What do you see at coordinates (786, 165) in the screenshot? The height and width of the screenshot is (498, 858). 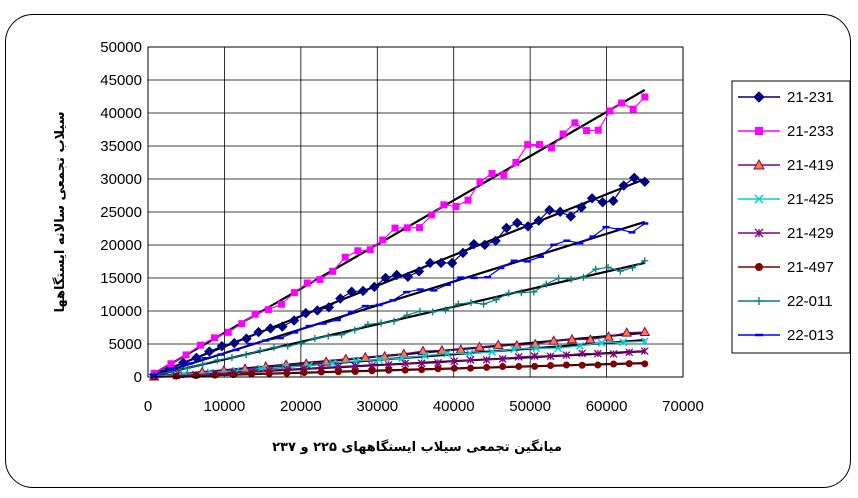 I see `legend-item: 21-419` at bounding box center [786, 165].